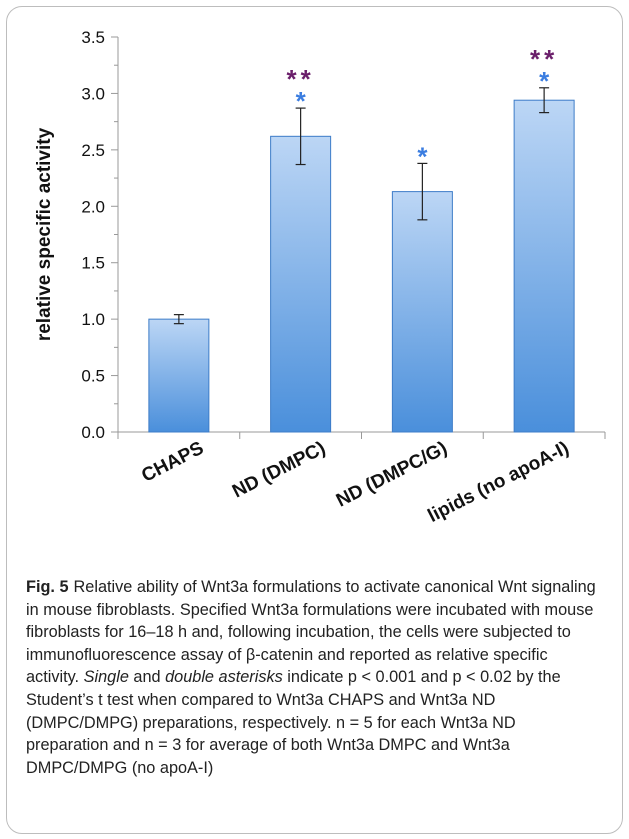 Image resolution: width=629 pixels, height=839 pixels. I want to click on y-axis-title: relative specific activity, so click(44, 234).